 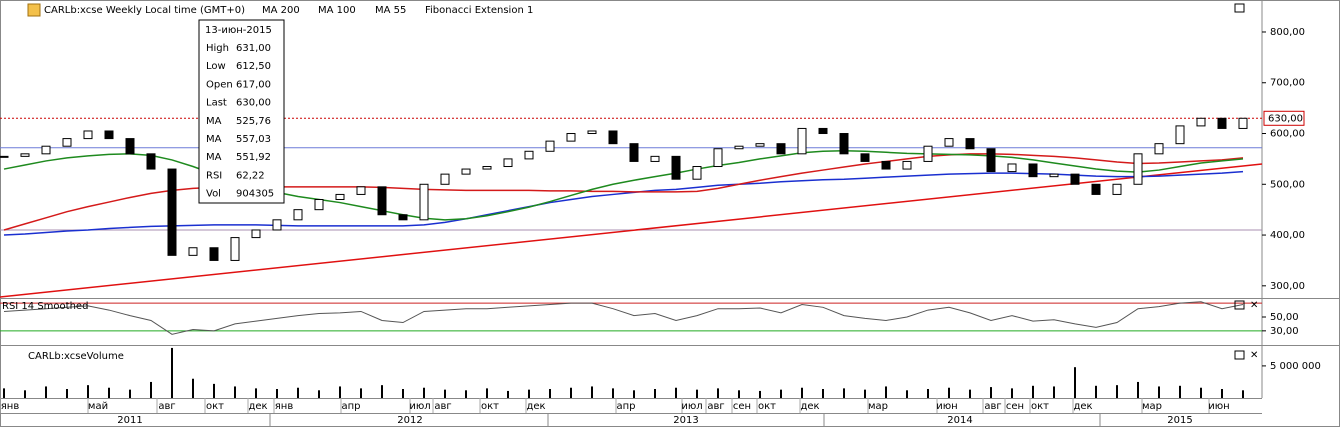 What do you see at coordinates (625, 406) in the screenshot?
I see `month-label: апр` at bounding box center [625, 406].